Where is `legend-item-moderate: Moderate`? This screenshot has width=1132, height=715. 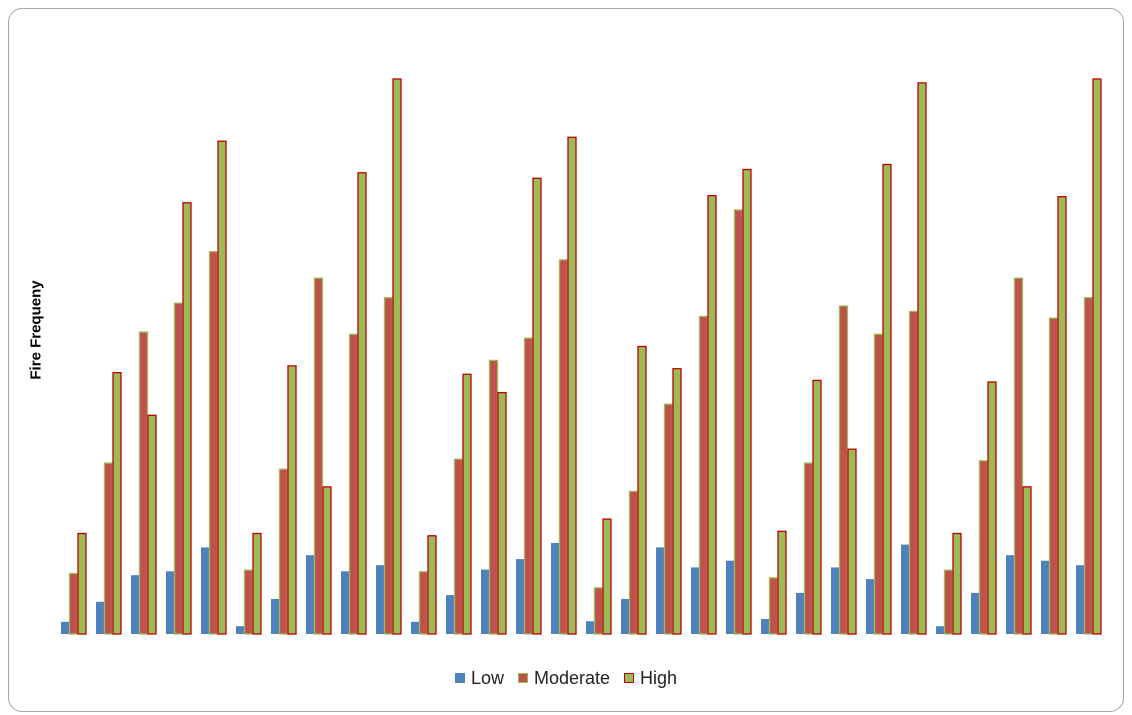
legend-item-moderate: Moderate is located at coordinates (564, 678).